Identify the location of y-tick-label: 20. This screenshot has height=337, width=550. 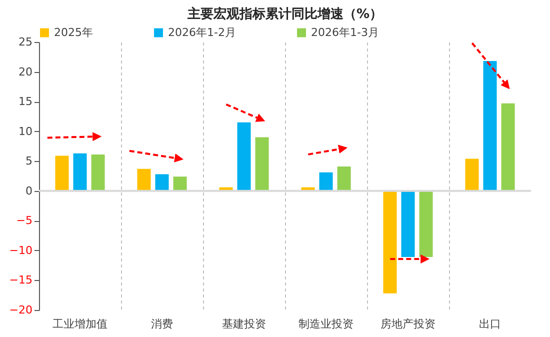
(25, 71).